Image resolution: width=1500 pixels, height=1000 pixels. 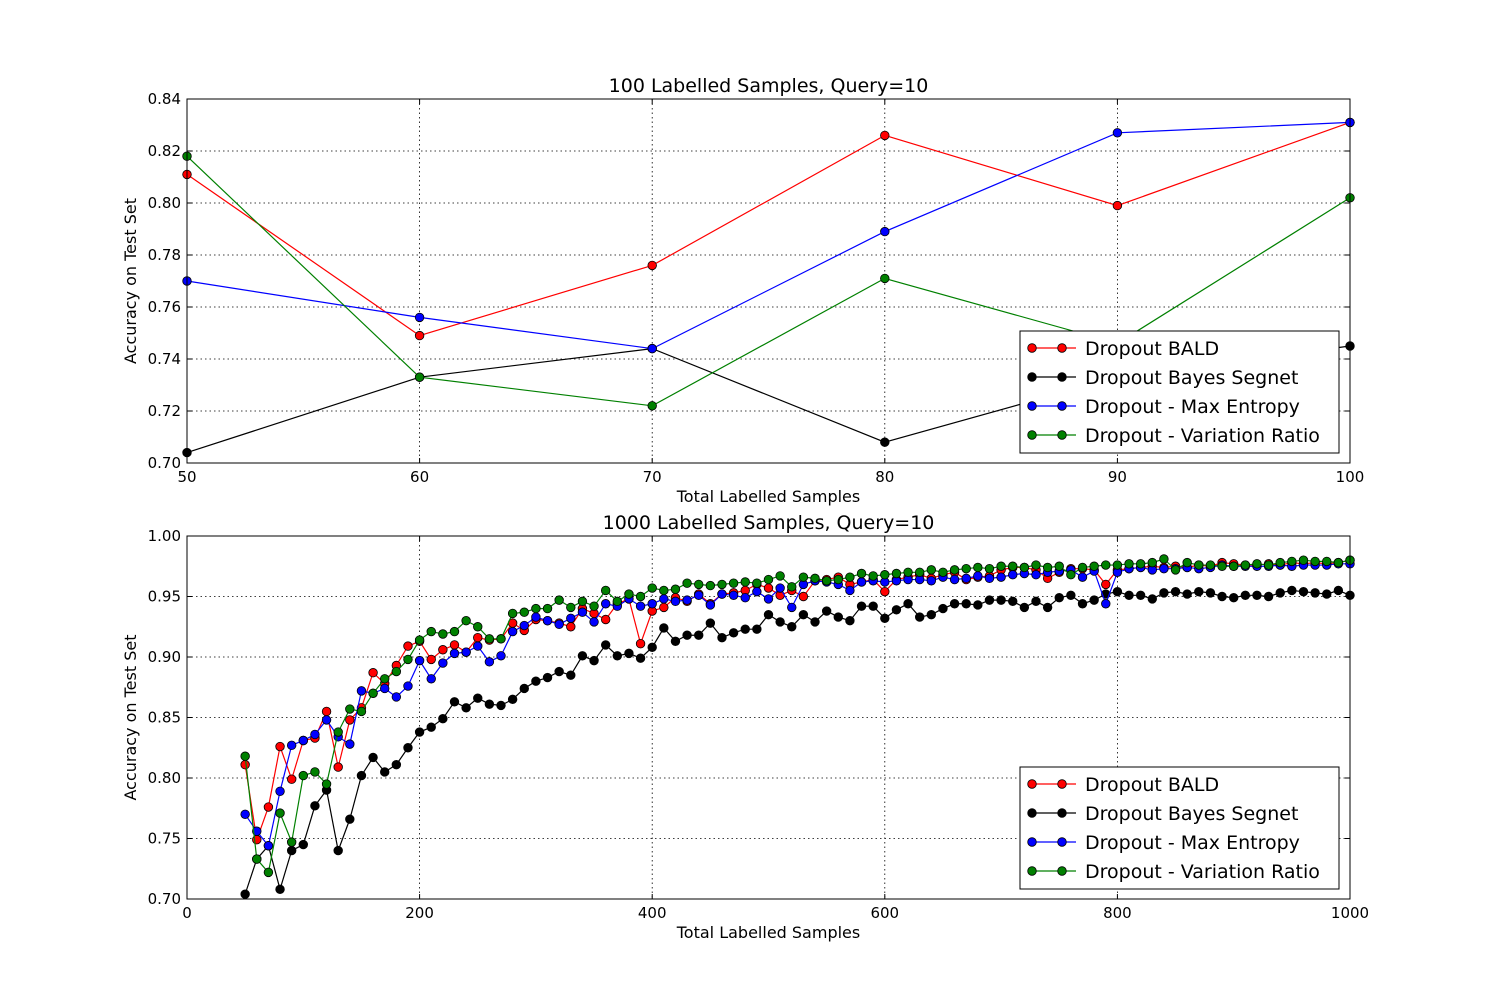 I want to click on legend-label: Dropout - Max Entropy, so click(x=1192, y=843).